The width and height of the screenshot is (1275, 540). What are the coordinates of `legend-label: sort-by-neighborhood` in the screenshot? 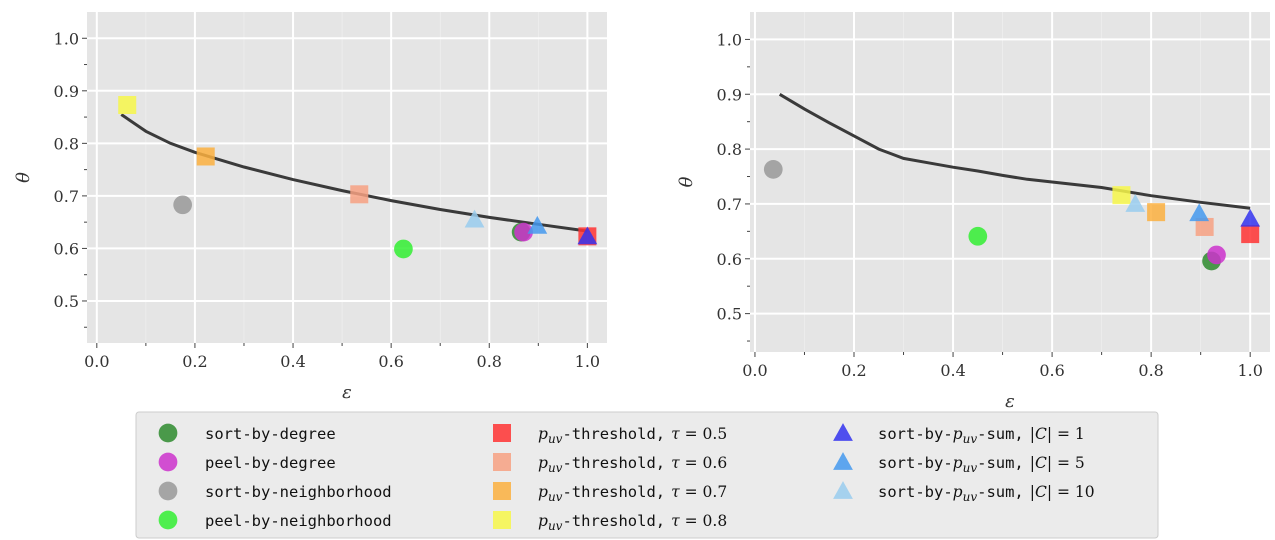 It's located at (298, 492).